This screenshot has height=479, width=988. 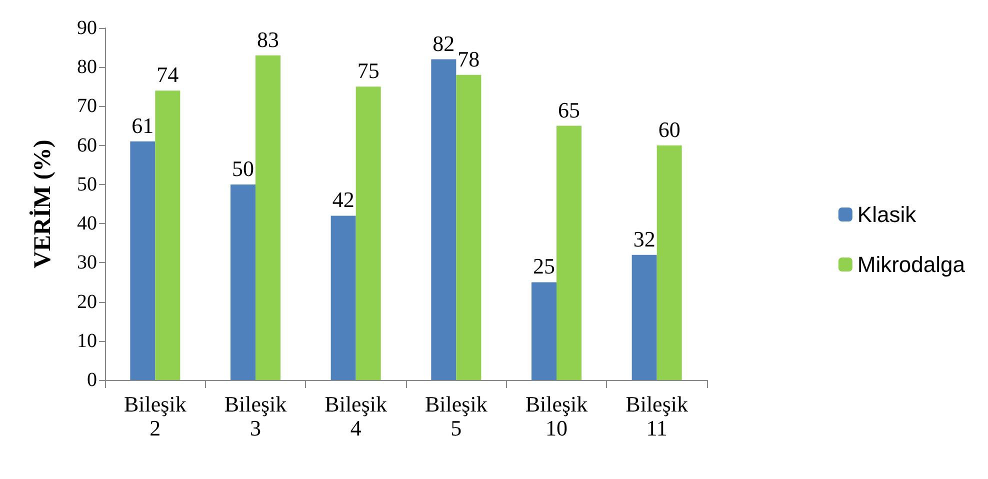 I want to click on y-tick-label: 80, so click(x=87, y=67).